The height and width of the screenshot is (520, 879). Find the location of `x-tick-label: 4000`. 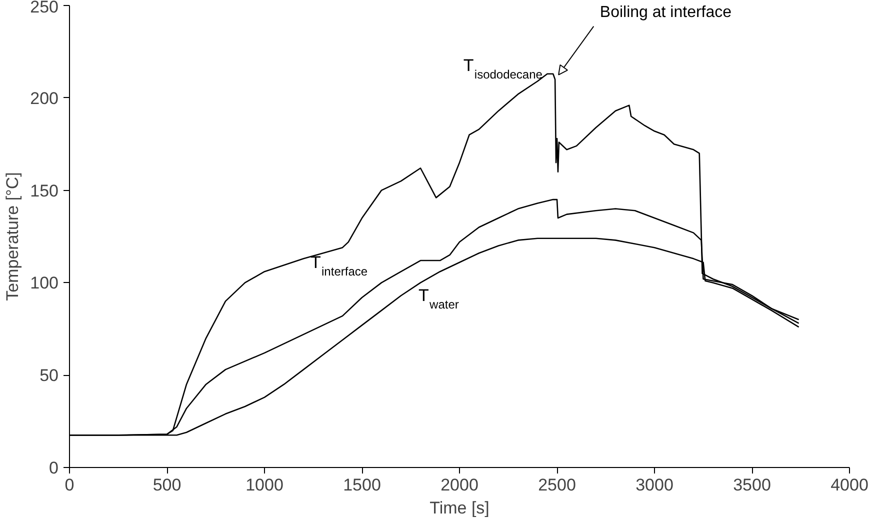

x-tick-label: 4000 is located at coordinates (849, 485).